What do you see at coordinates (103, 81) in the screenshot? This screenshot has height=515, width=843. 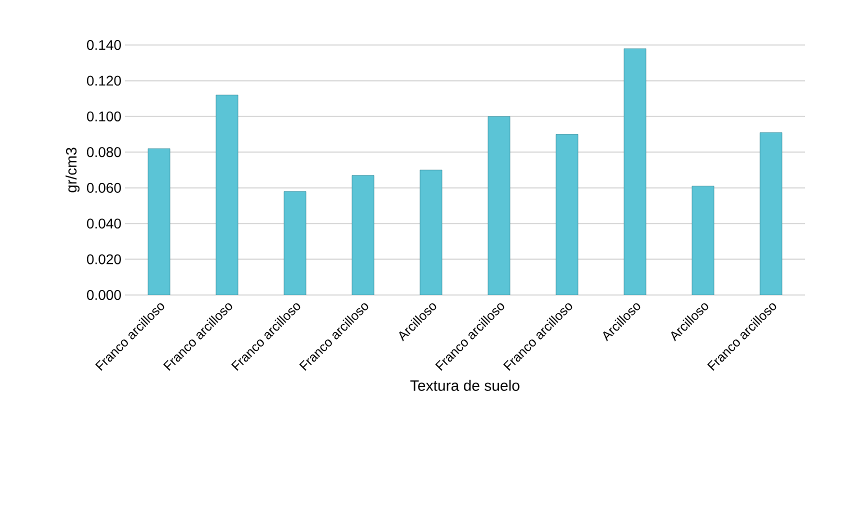 I see `y-tick-label: 0.120` at bounding box center [103, 81].